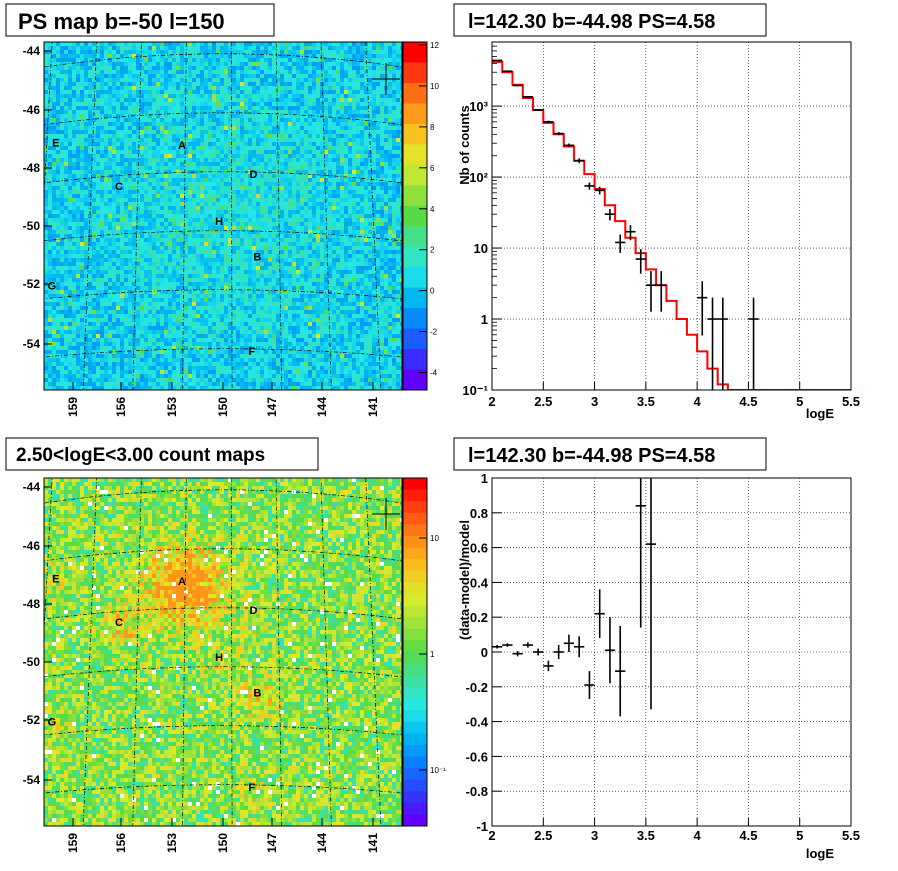 The image size is (898, 871). I want to click on count-map-title-box, so click(162, 454).